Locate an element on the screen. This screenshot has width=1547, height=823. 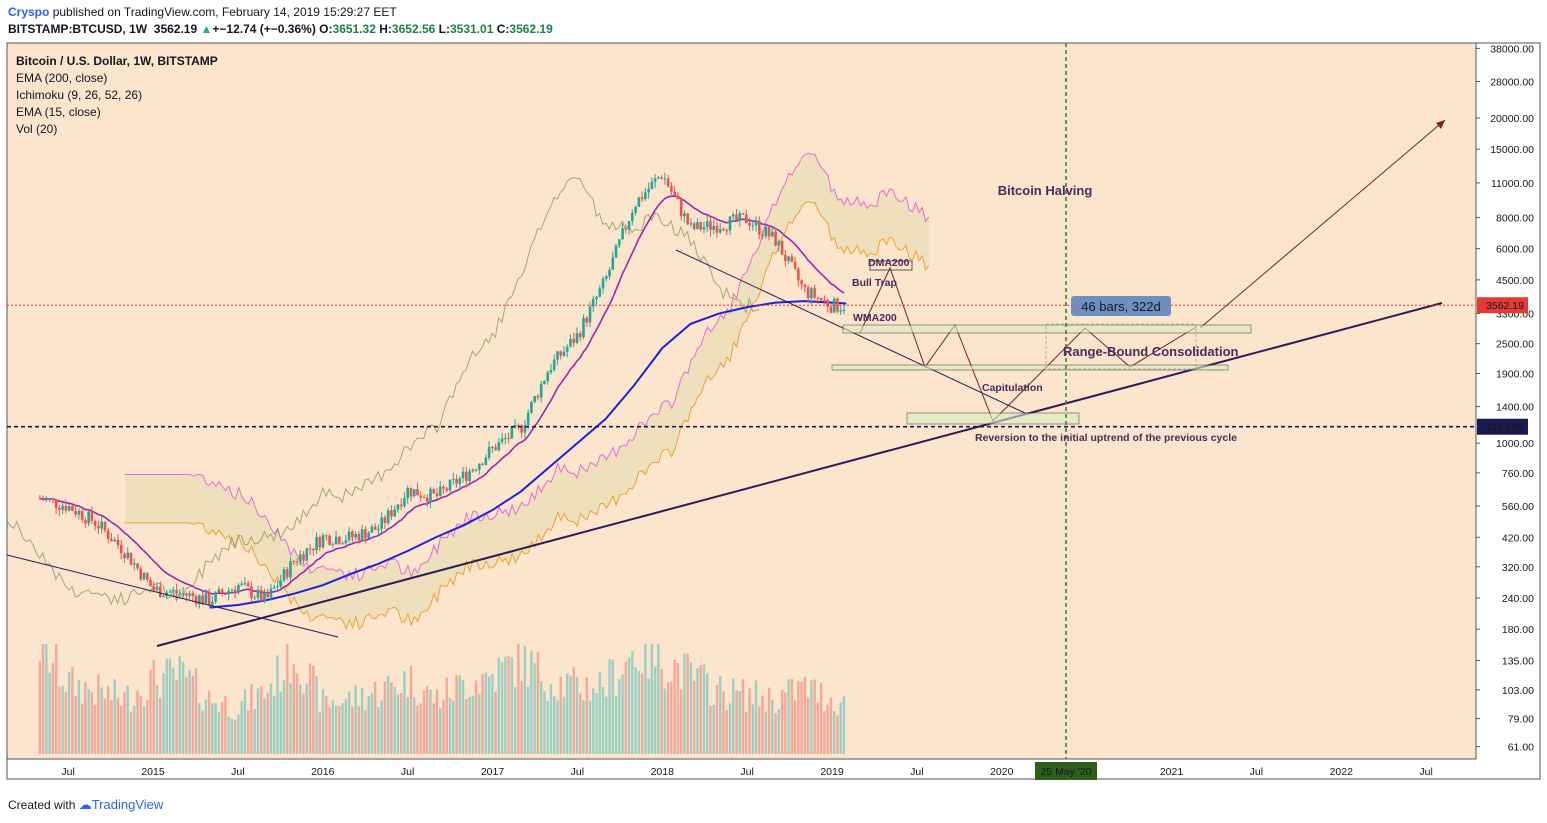
bars-measure-badge is located at coordinates (1121, 306).